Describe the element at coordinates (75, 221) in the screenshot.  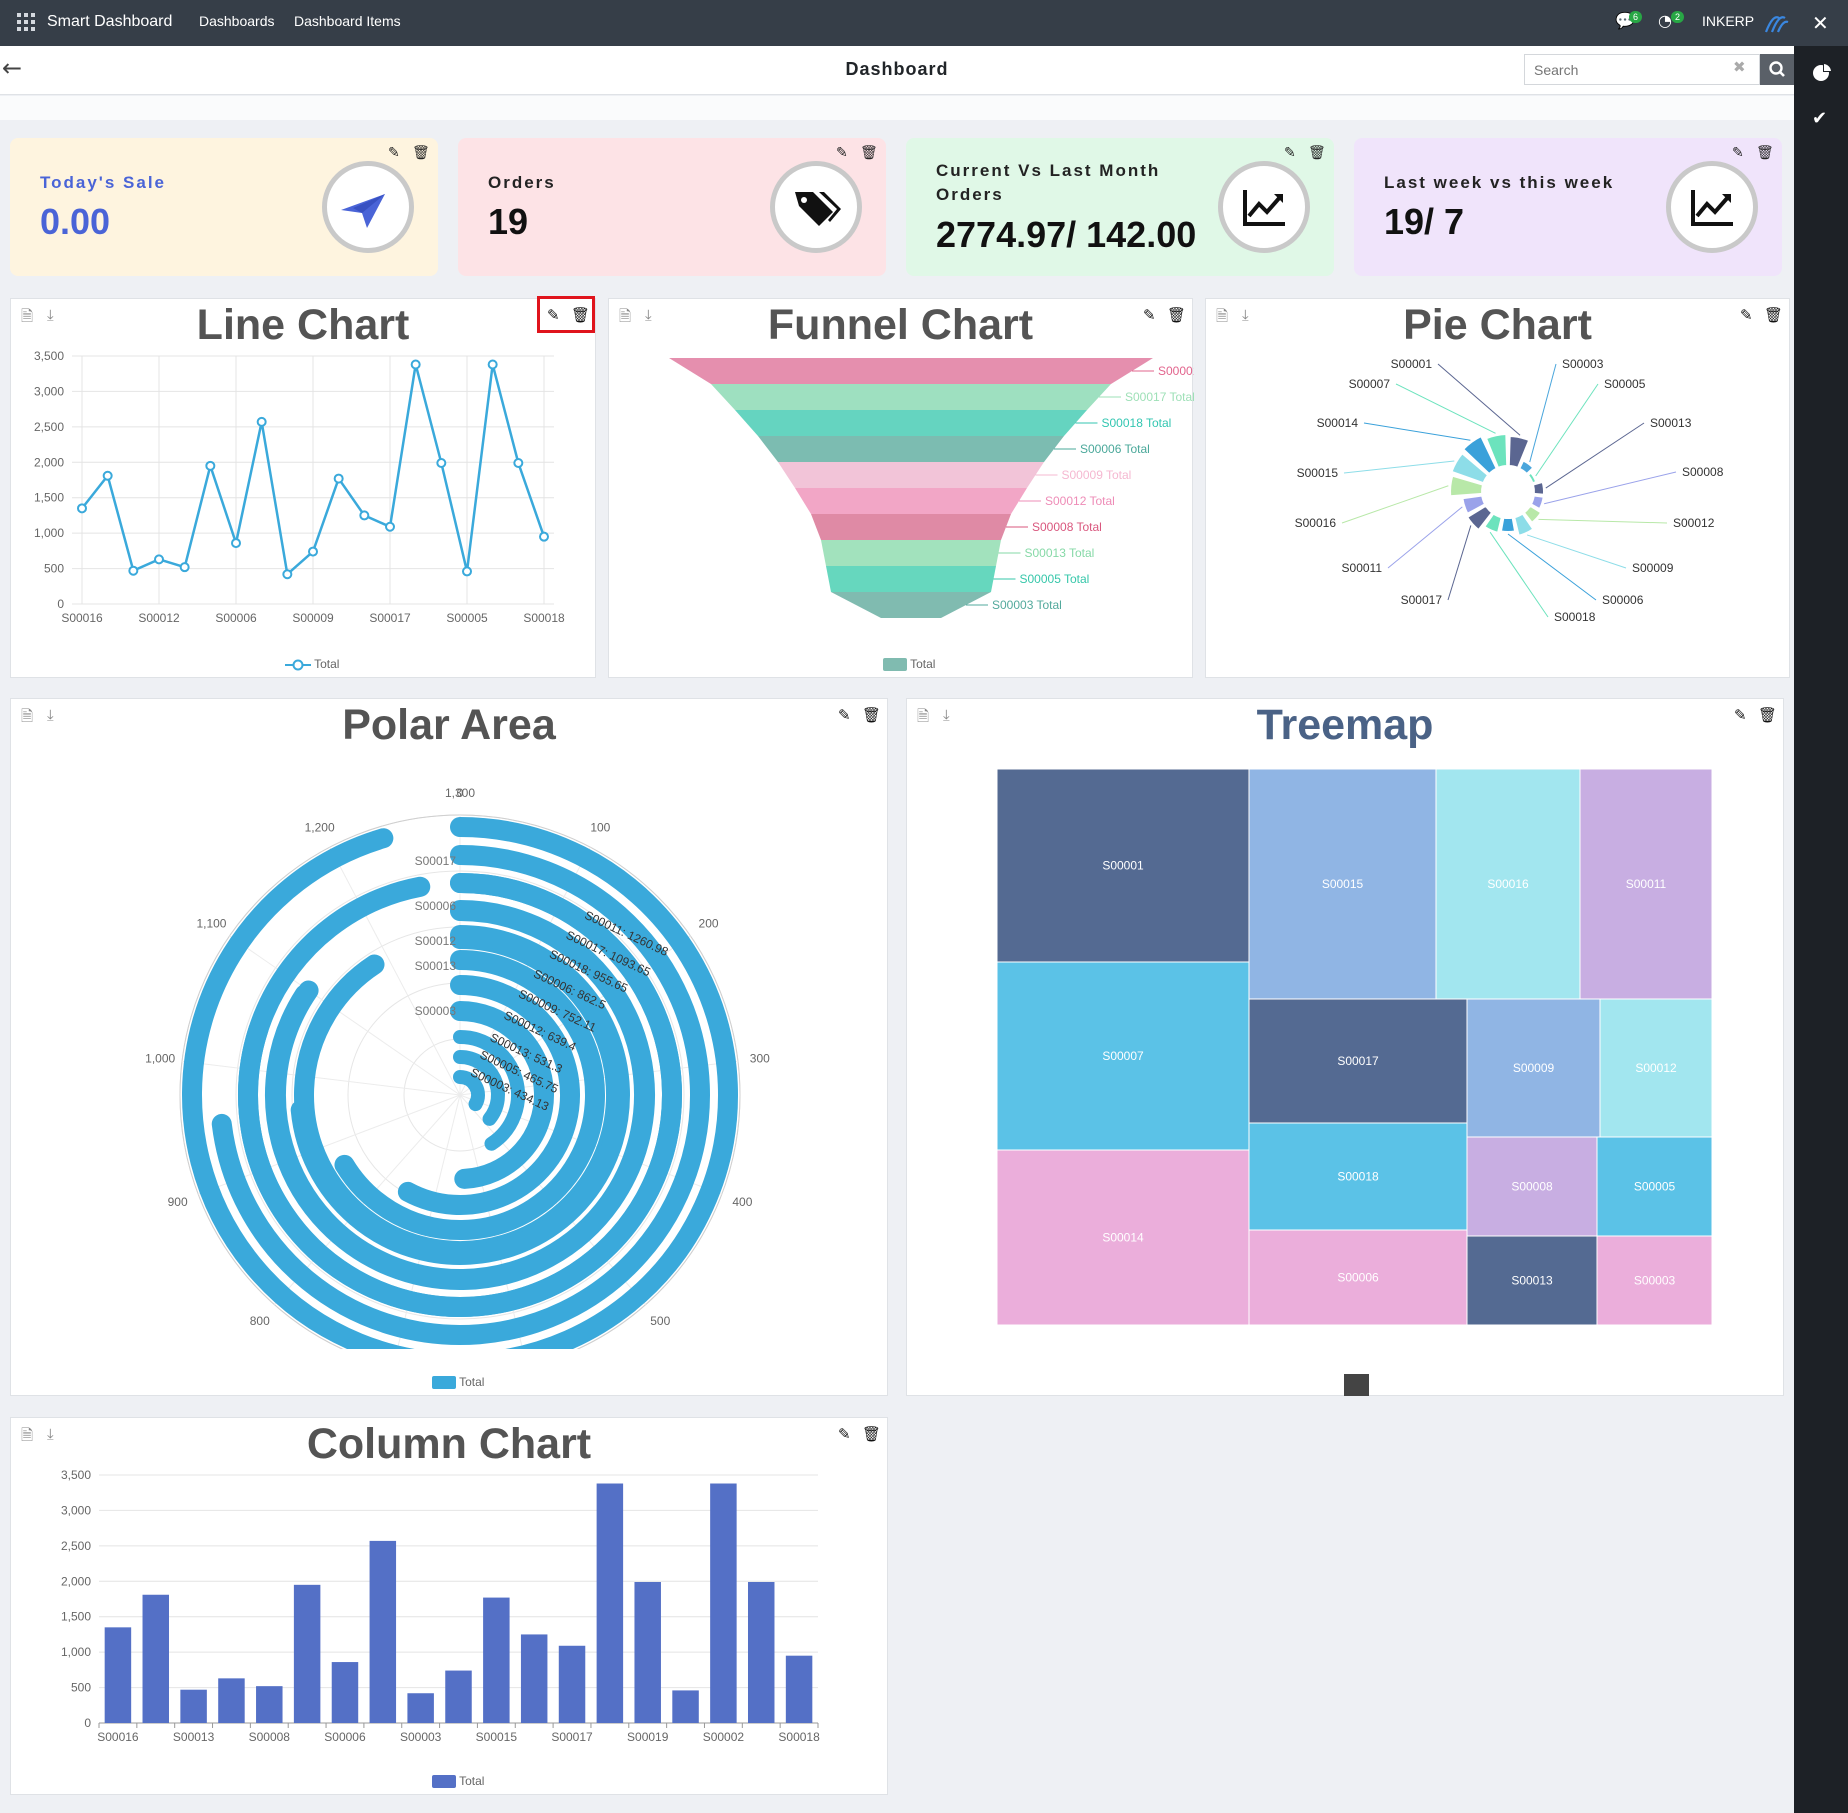
I see `kpi-value: 0.00` at that location.